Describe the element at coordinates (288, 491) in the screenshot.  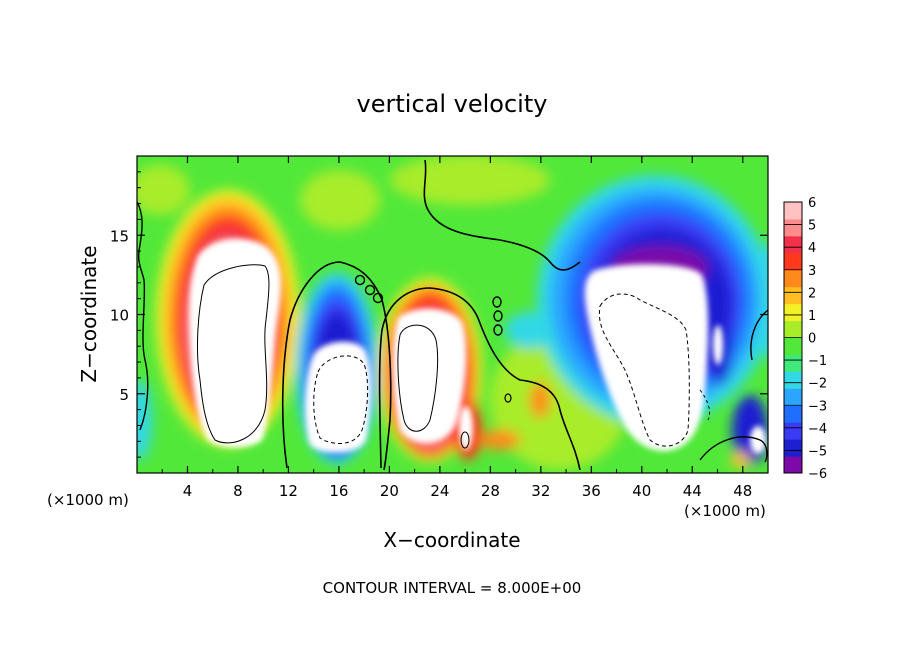
I see `x-tick-label: 12` at that location.